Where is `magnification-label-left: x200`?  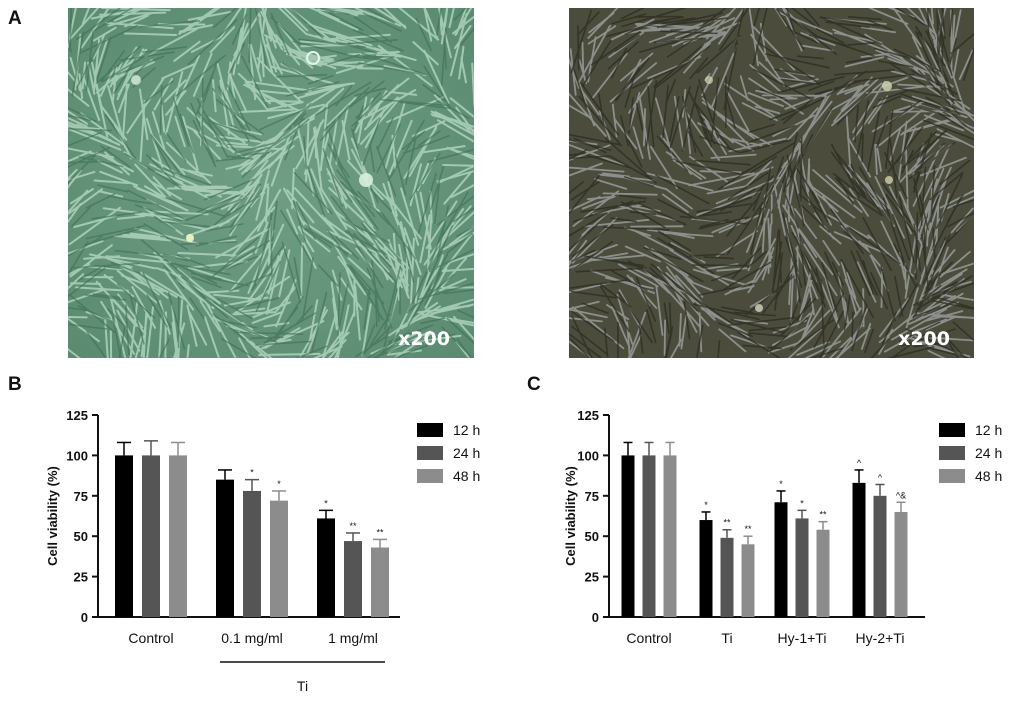 magnification-label-left: x200 is located at coordinates (424, 339).